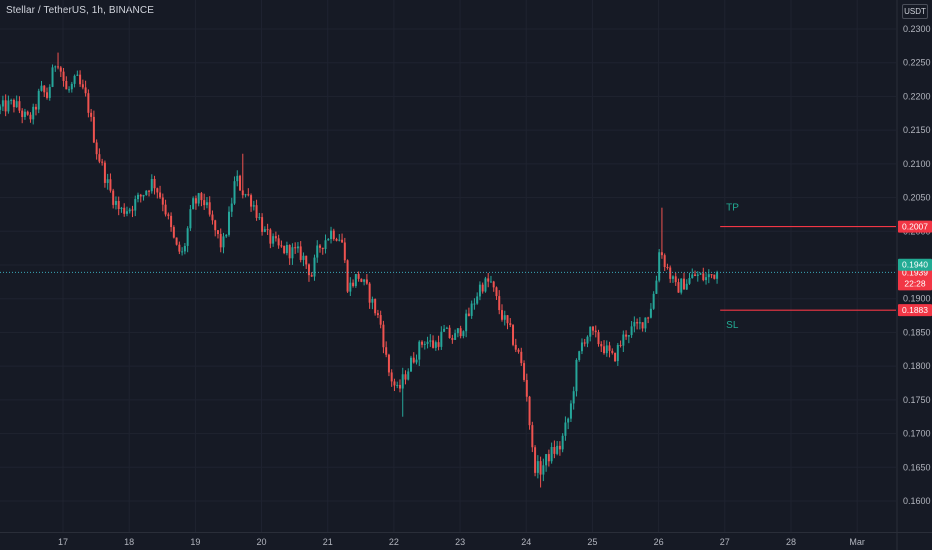  What do you see at coordinates (195, 542) in the screenshot?
I see `x-tick-label: 19` at bounding box center [195, 542].